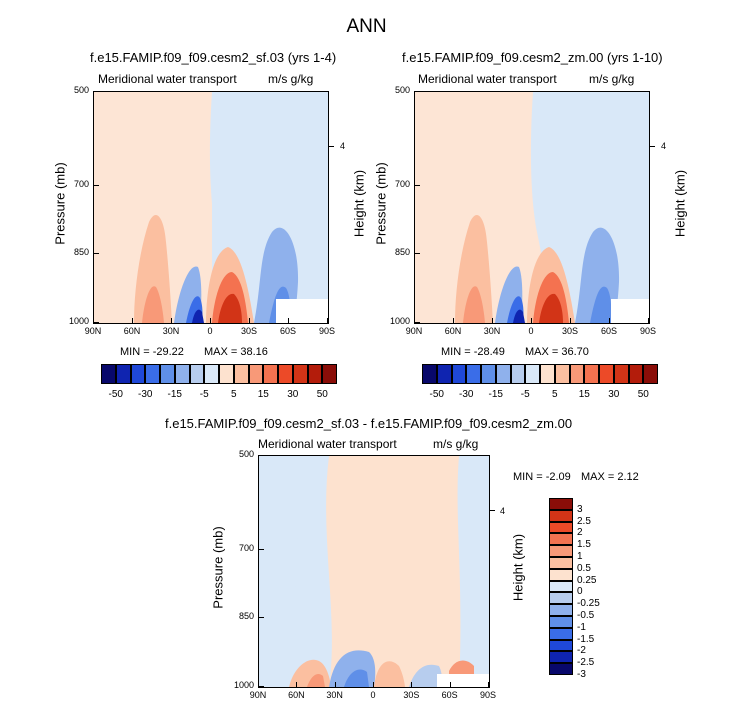  Describe the element at coordinates (647, 331) in the screenshot. I see `panel2-xtick-label: 90S` at that location.